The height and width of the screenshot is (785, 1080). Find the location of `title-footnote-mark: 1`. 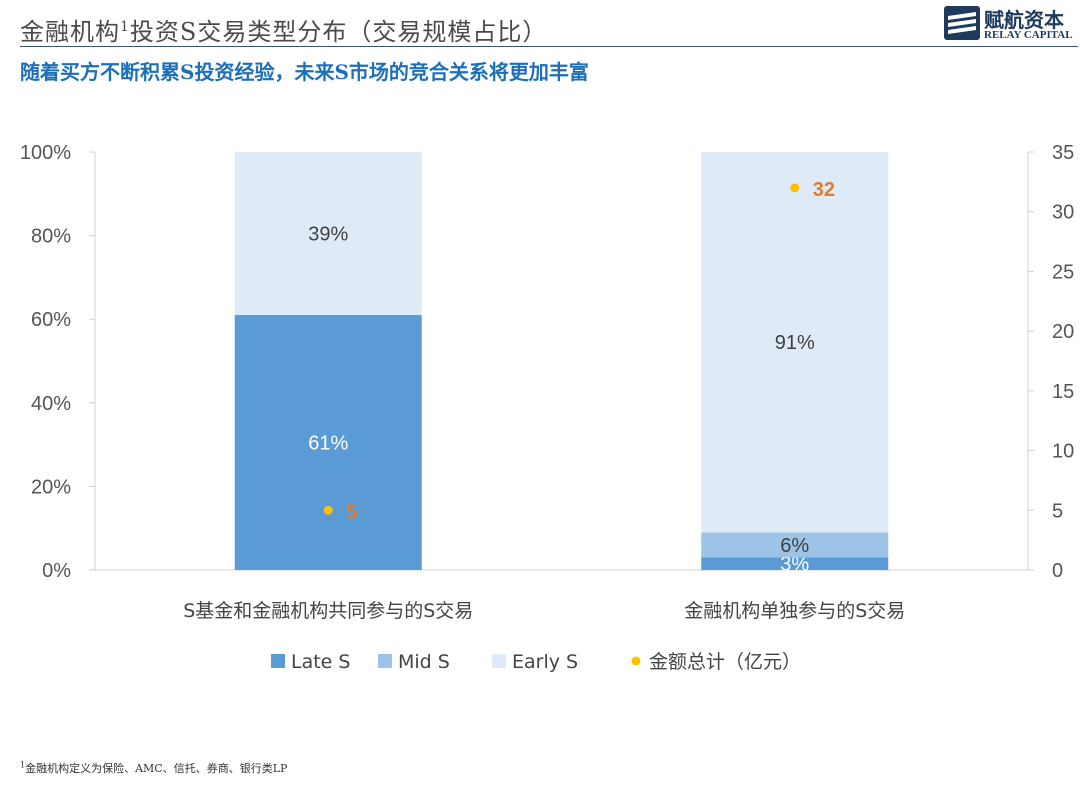

title-footnote-mark: 1 is located at coordinates (125, 27).